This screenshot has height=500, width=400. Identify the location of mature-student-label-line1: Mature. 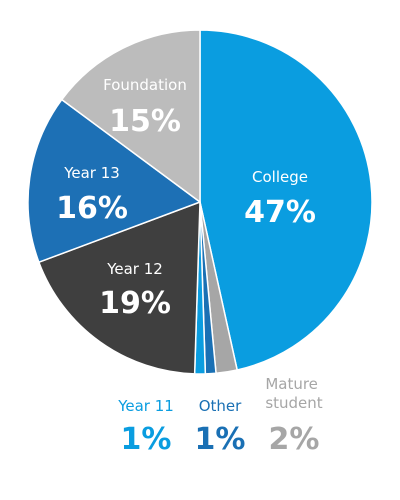
(291, 384).